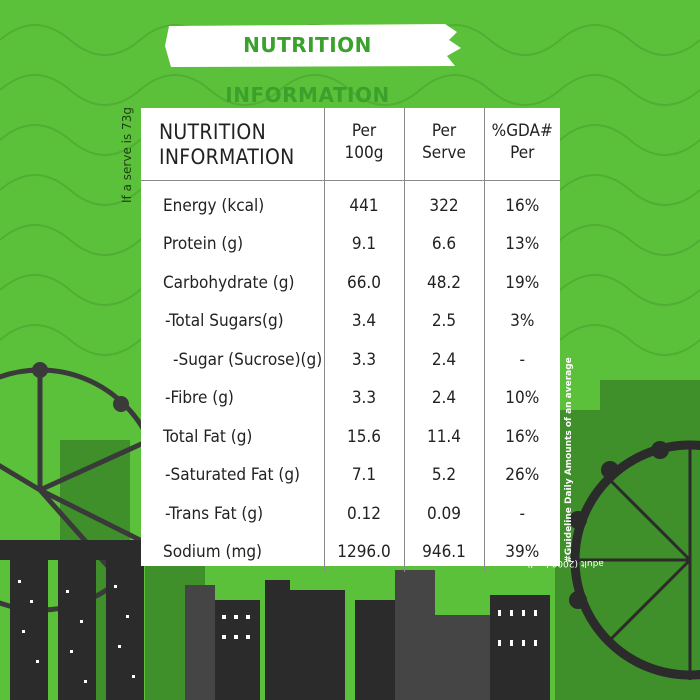 This screenshot has width=700, height=700. I want to click on column-header-per-100g: Per 100g, so click(363, 144).